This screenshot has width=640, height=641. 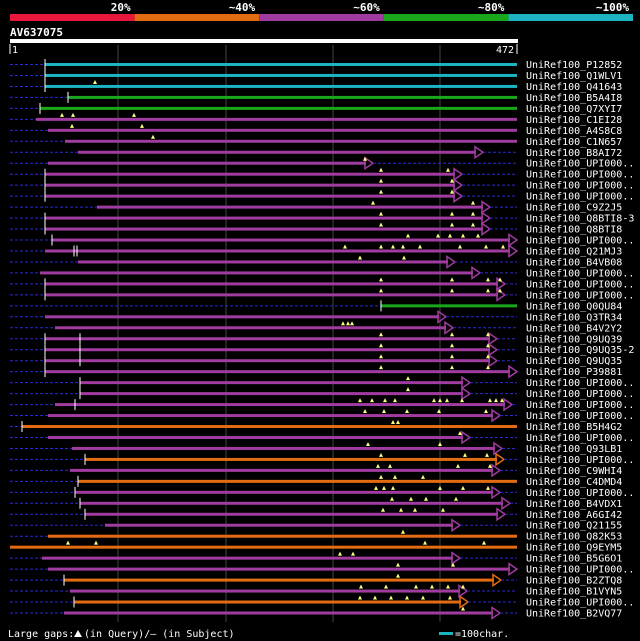 I want to click on hit-label: UniRef100_B5A4I8, so click(x=574, y=98).